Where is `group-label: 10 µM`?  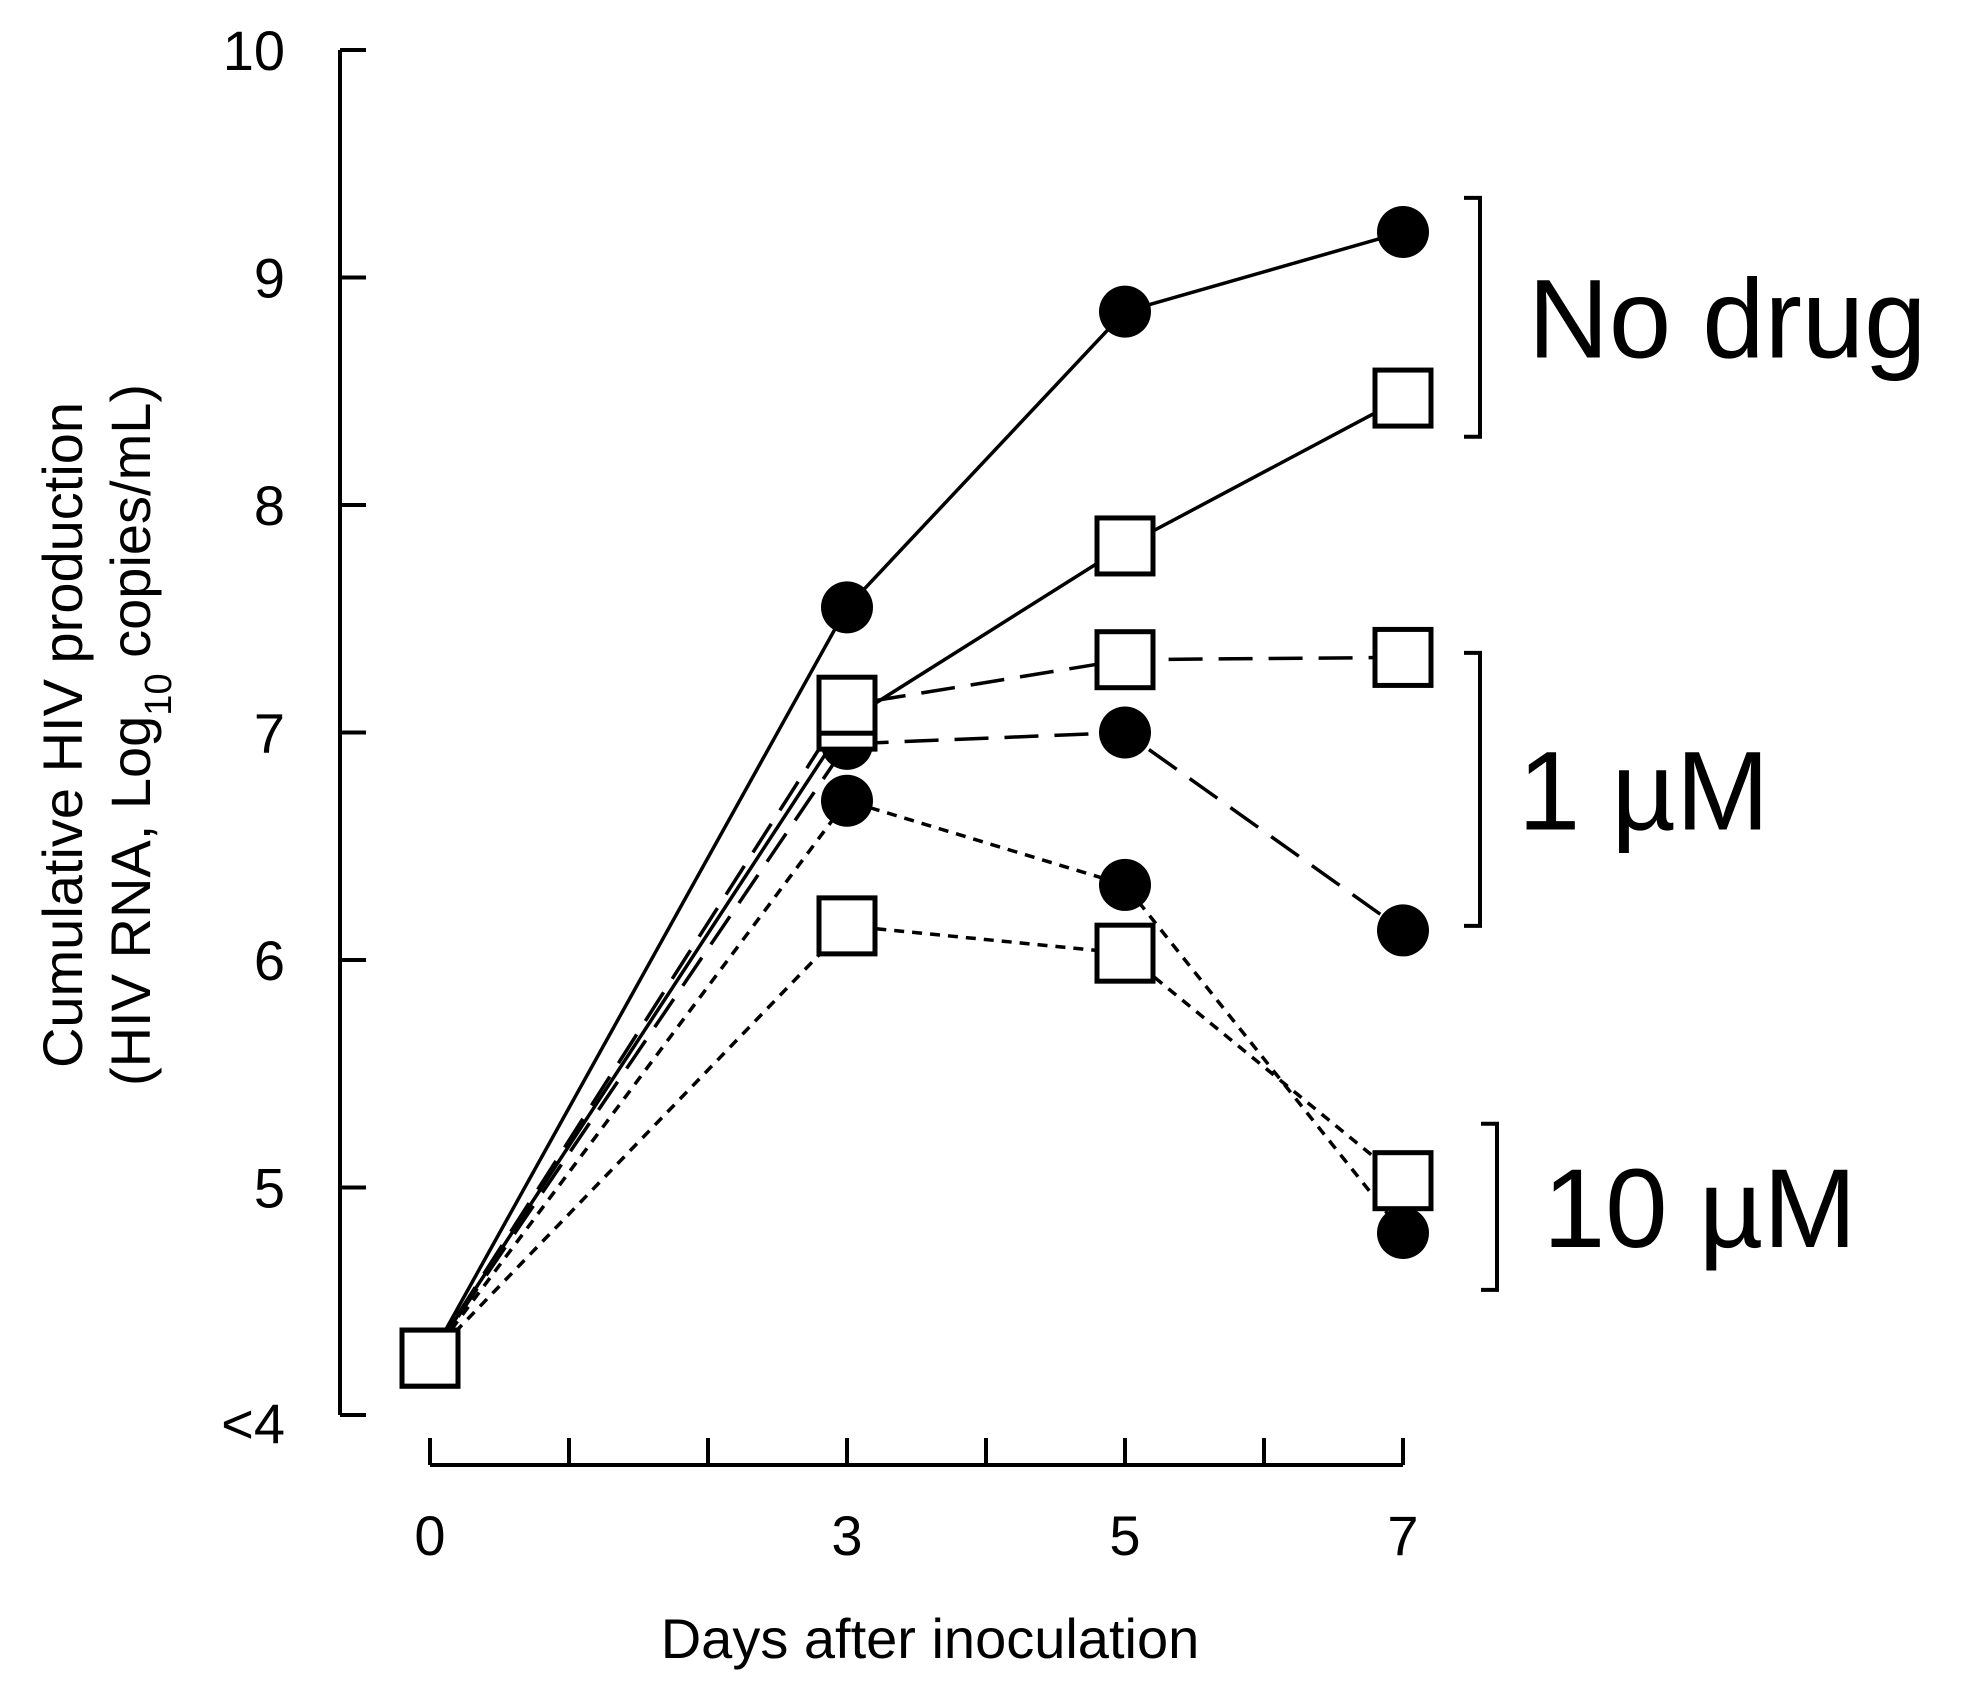 group-label: 10 µM is located at coordinates (1700, 1208).